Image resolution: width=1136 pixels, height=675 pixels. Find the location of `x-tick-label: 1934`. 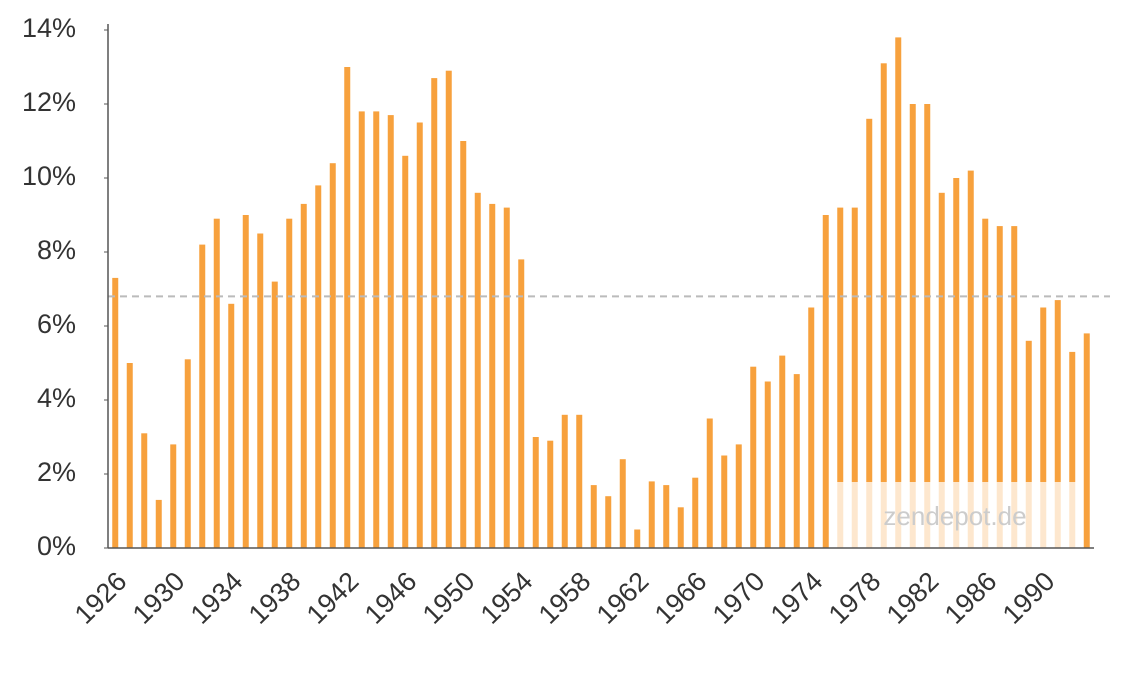

x-tick-label: 1934 is located at coordinates (217, 598).